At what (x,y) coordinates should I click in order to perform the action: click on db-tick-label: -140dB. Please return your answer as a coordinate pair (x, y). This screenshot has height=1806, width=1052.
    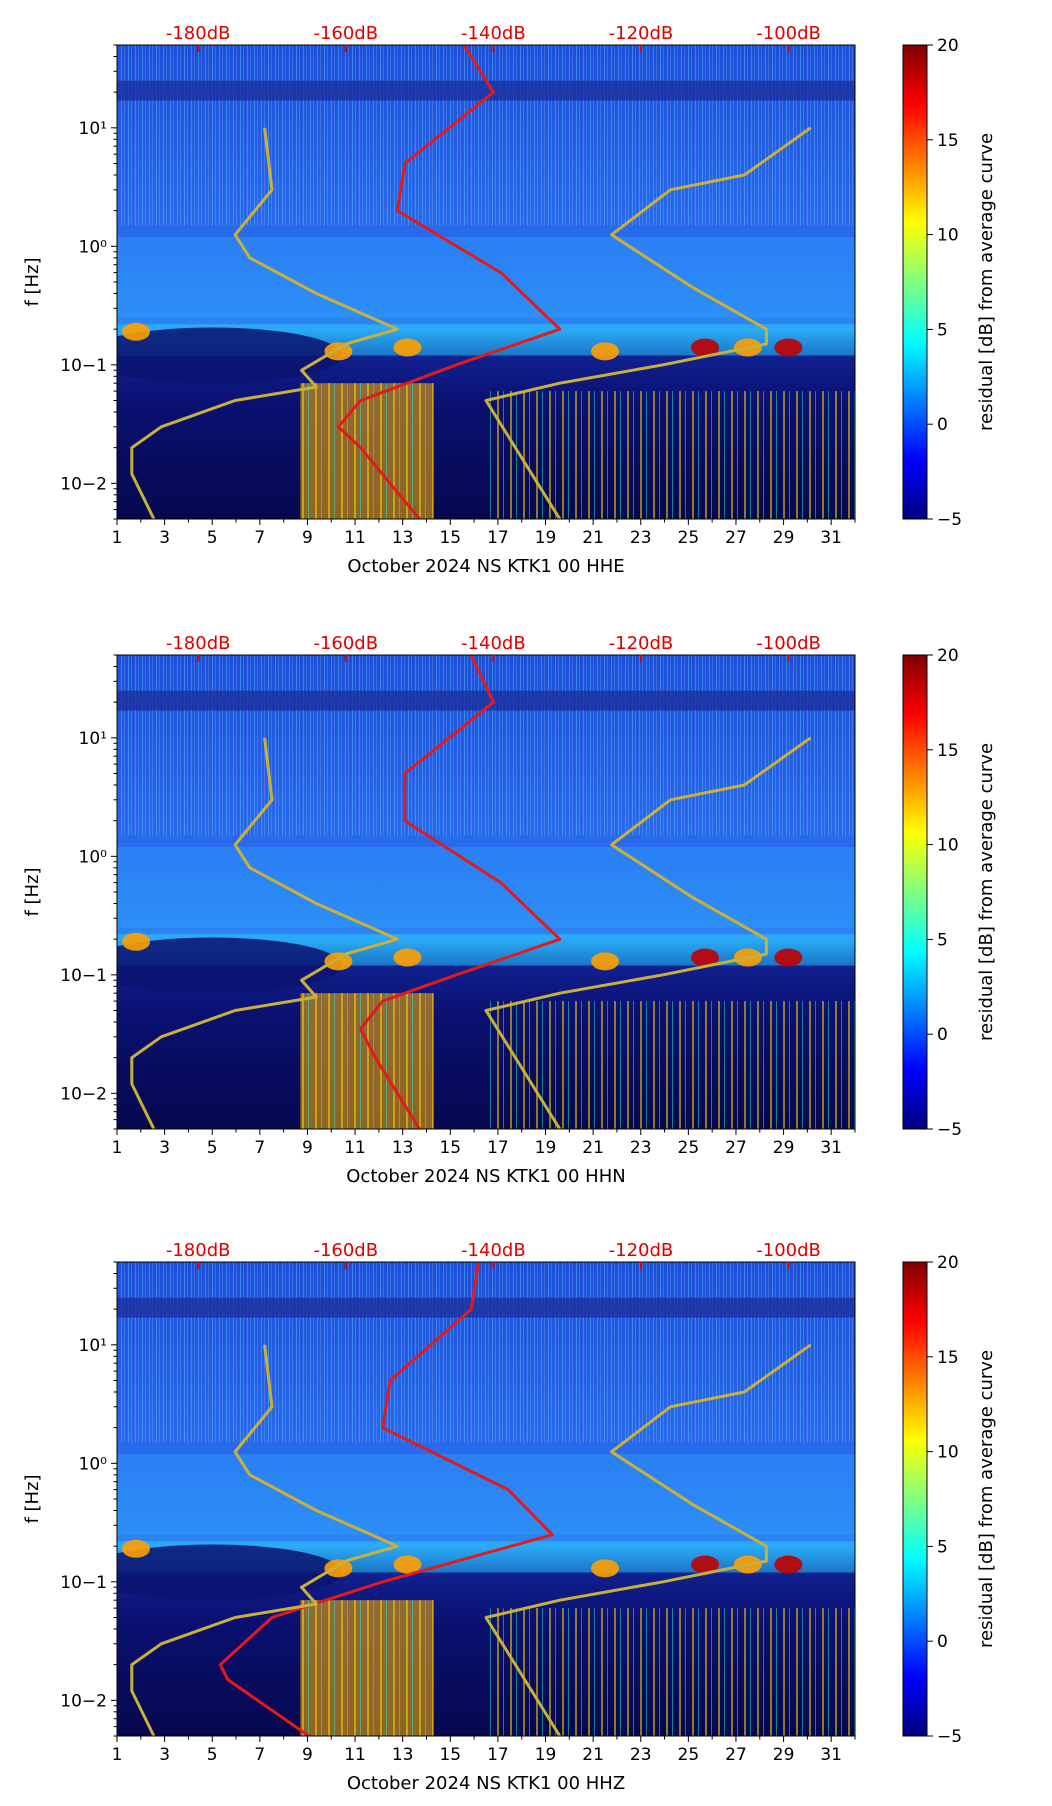
    Looking at the image, I should click on (493, 33).